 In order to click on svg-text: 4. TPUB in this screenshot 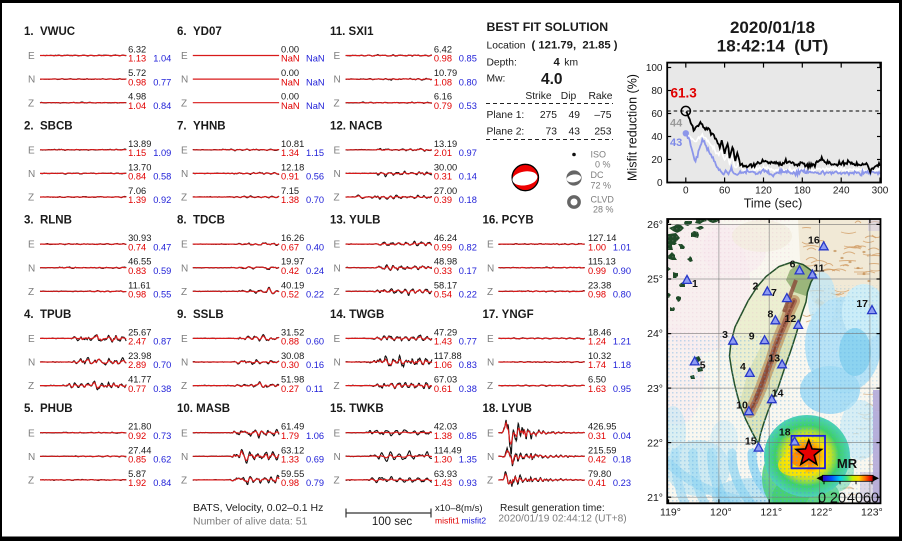, I will do `click(47, 315)`.